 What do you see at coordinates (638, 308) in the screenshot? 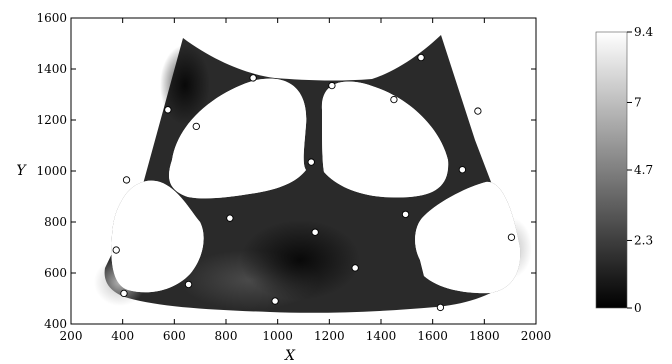
I see `colorbar-tick-label: 0` at bounding box center [638, 308].